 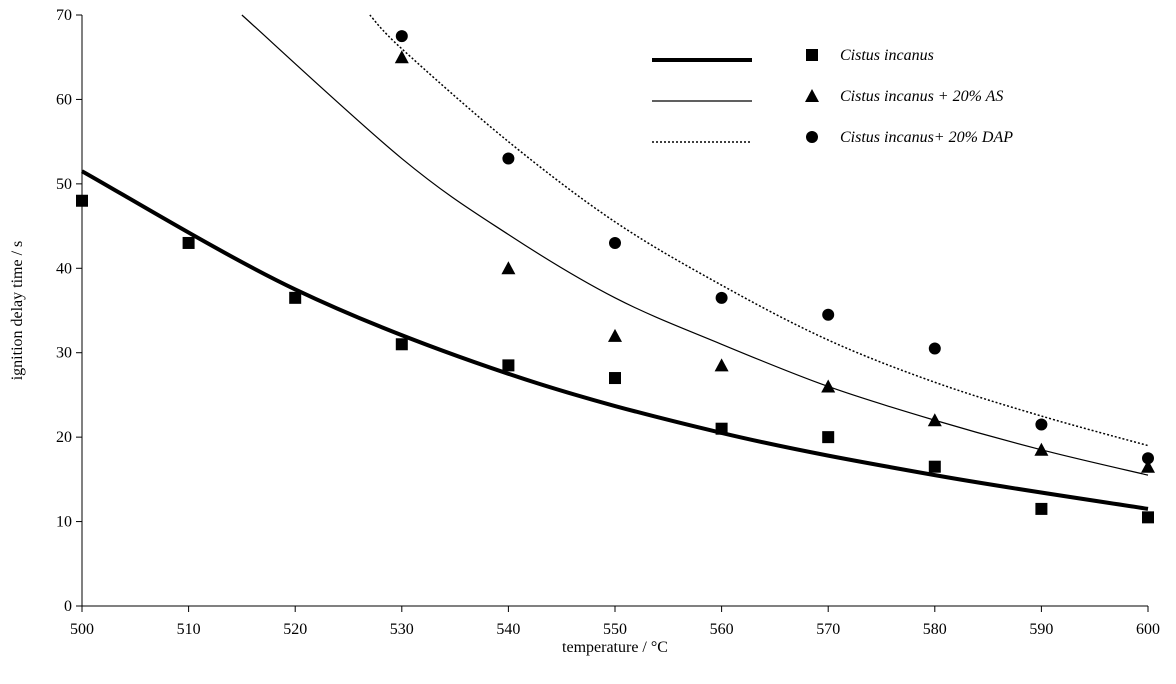 What do you see at coordinates (64, 522) in the screenshot?
I see `y-tick-label: 10` at bounding box center [64, 522].